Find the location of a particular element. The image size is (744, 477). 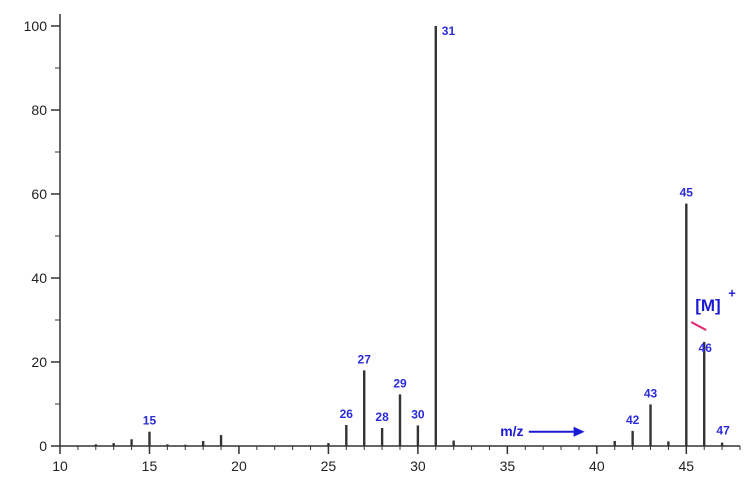

peak-label-46: 46 is located at coordinates (706, 348).